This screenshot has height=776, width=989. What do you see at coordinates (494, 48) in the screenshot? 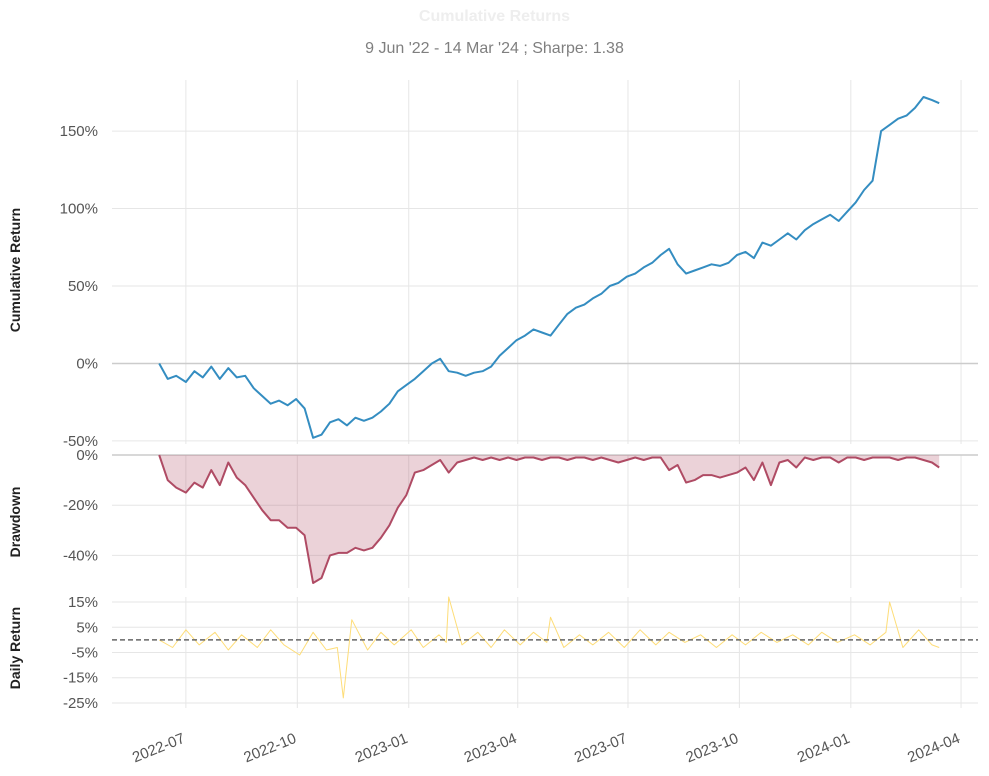
I see `chart-subtitle: 9 Jun '22 - 14 Mar '24 ; Sharpe: 1.38` at bounding box center [494, 48].